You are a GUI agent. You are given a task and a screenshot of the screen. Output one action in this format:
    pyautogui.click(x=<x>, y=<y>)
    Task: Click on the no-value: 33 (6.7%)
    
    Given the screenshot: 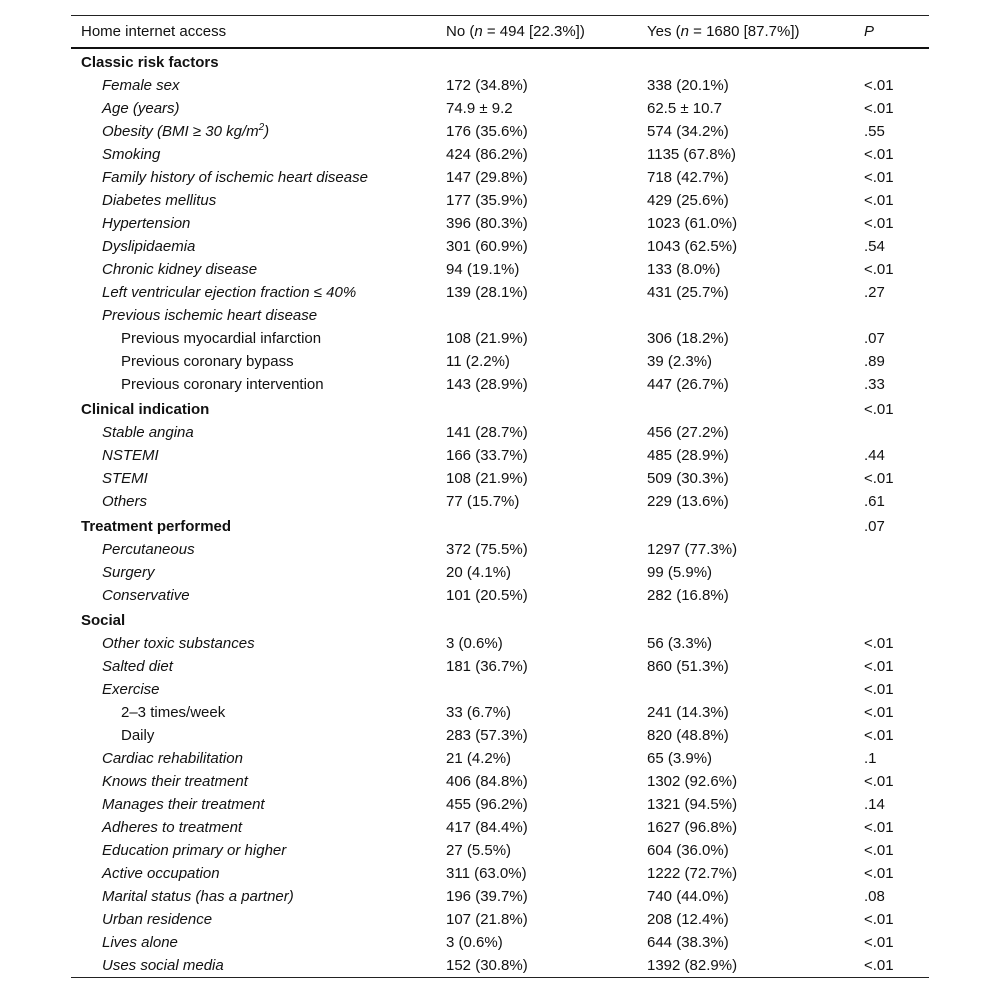 What is the action you would take?
    pyautogui.click(x=479, y=712)
    